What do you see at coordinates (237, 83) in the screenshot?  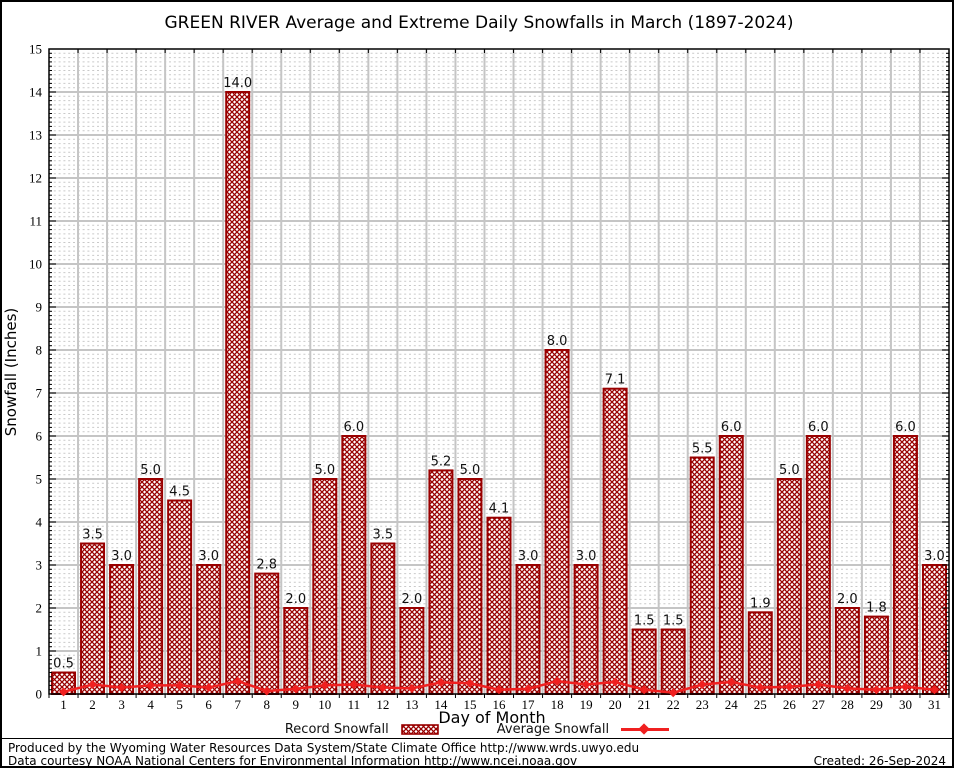 I see `bar-value-label: 14.0` at bounding box center [237, 83].